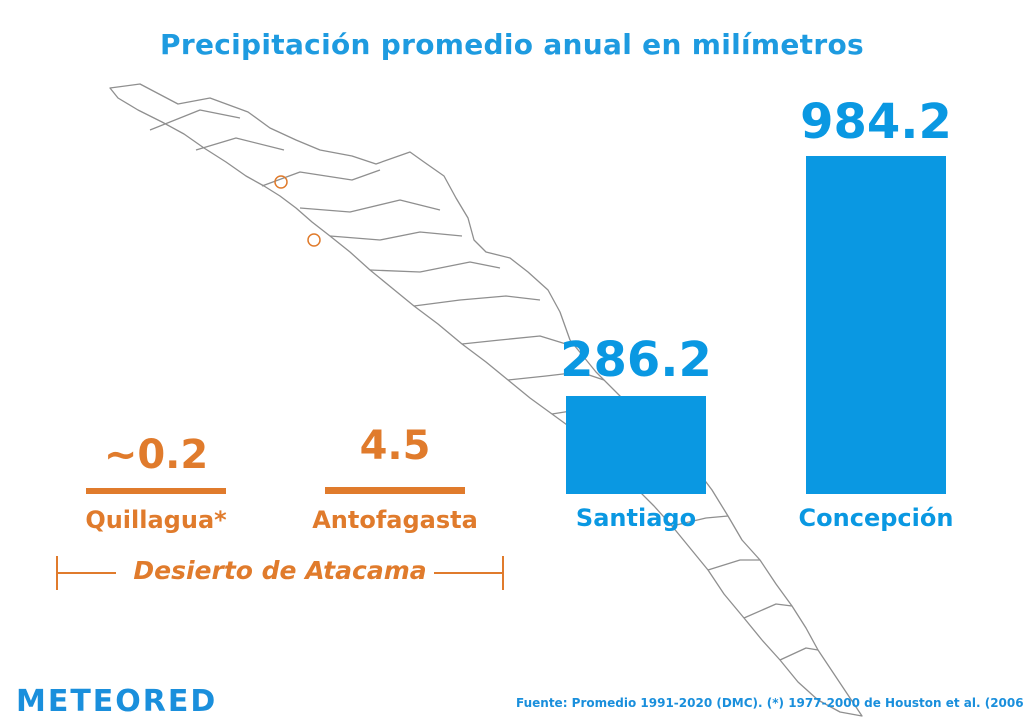 This screenshot has width=1024, height=726. What do you see at coordinates (876, 122) in the screenshot?
I see `value-label-concepcion: 984.2` at bounding box center [876, 122].